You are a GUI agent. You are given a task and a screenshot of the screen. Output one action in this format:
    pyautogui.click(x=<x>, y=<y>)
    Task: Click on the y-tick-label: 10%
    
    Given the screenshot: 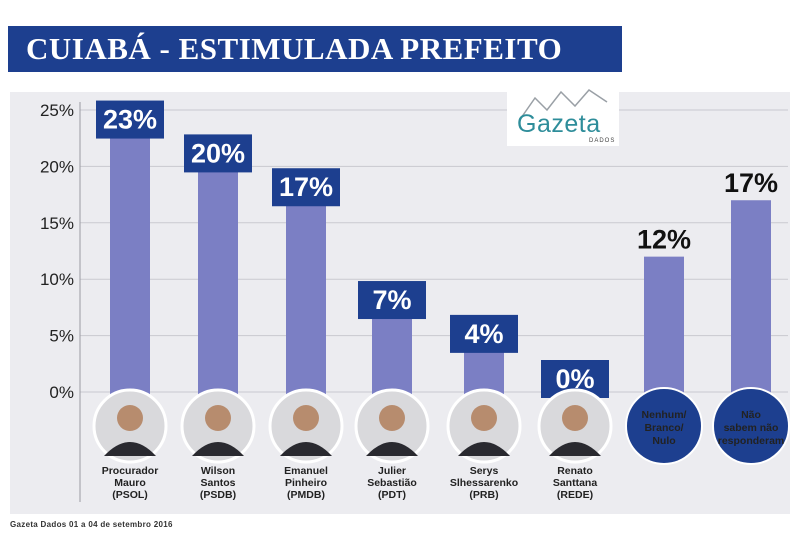 What is the action you would take?
    pyautogui.click(x=57, y=279)
    